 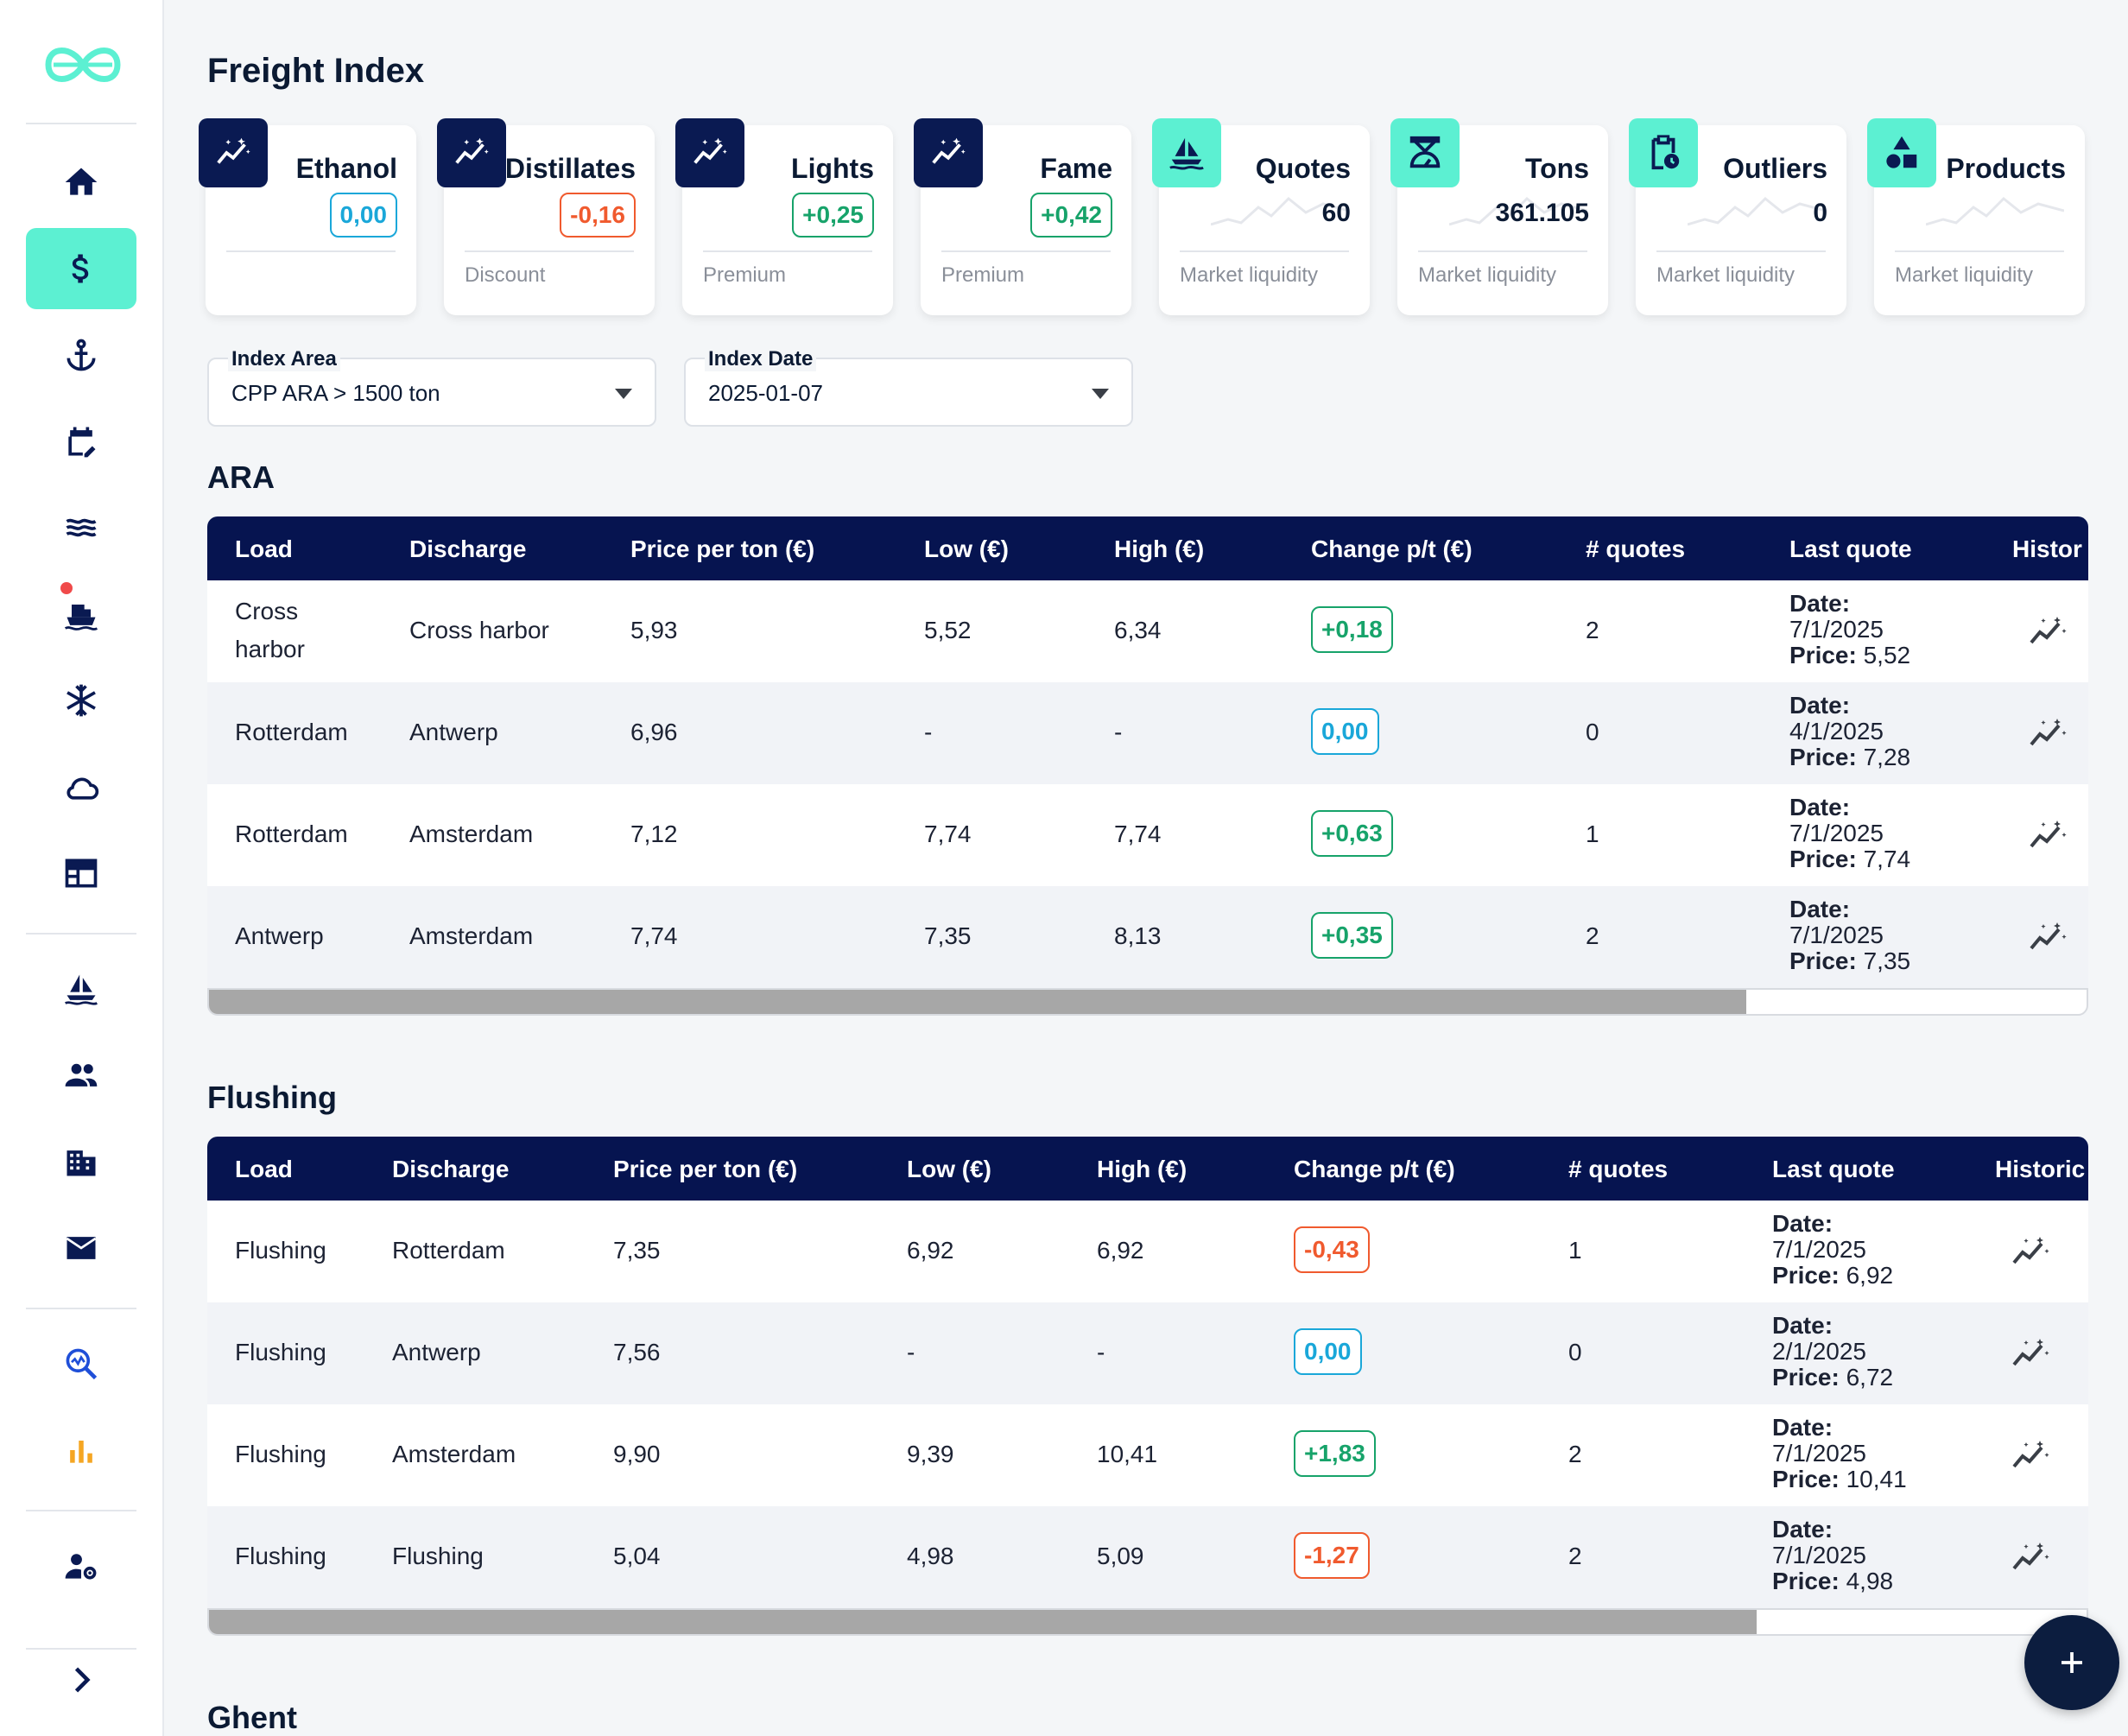 I want to click on sidebar-item-fleet, so click(x=81, y=989).